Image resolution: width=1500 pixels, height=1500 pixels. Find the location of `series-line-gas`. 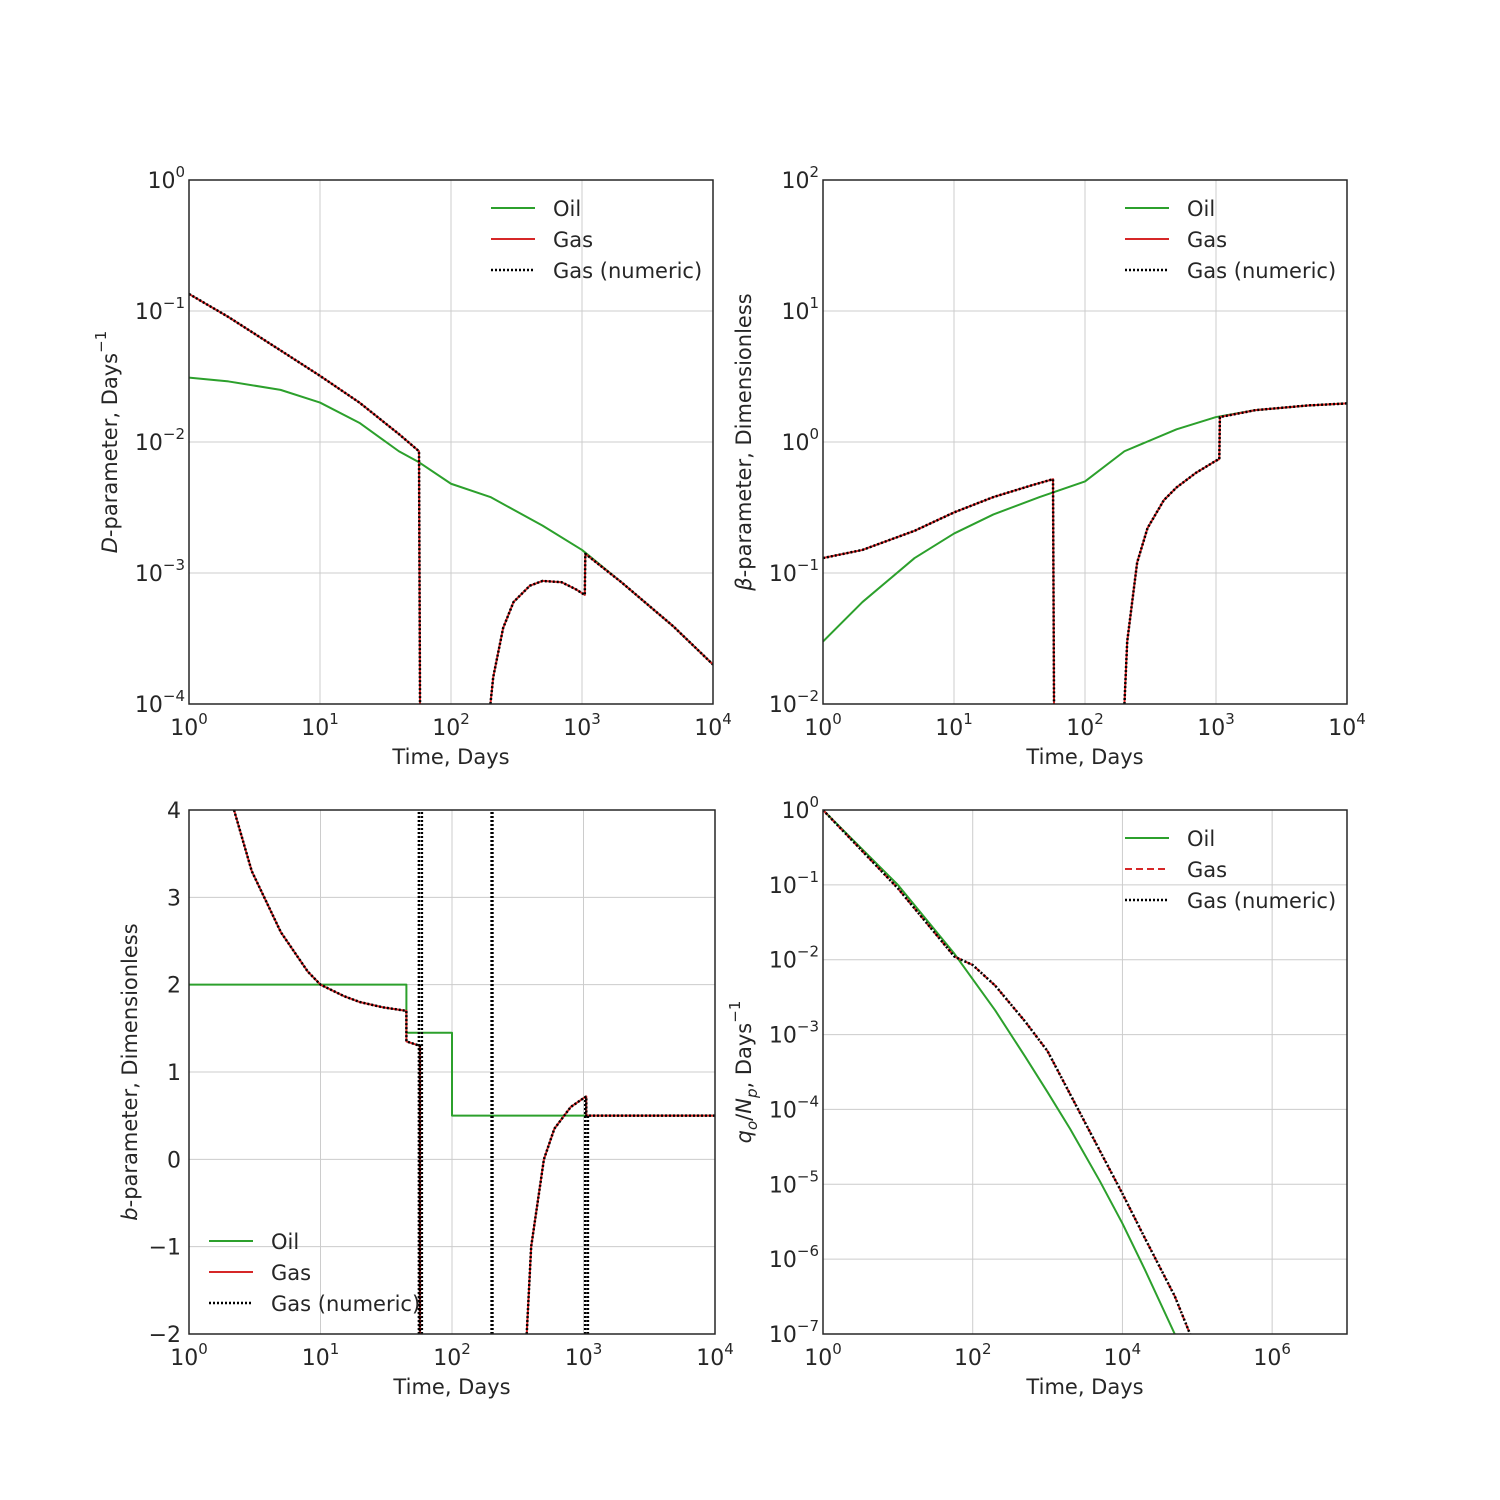

series-line-gas is located at coordinates (1007, 1072).